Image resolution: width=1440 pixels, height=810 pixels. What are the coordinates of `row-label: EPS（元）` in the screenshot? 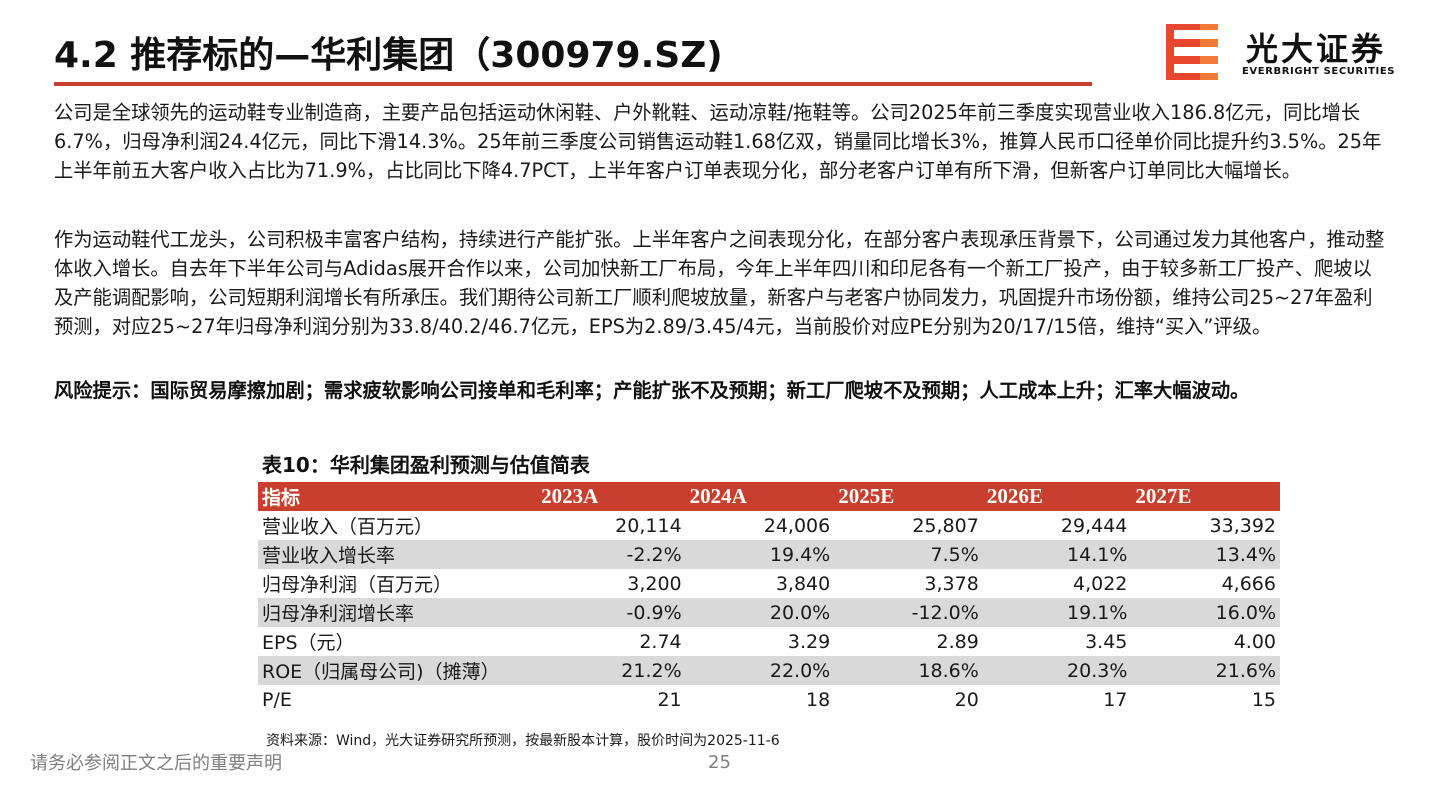 It's located at (308, 643).